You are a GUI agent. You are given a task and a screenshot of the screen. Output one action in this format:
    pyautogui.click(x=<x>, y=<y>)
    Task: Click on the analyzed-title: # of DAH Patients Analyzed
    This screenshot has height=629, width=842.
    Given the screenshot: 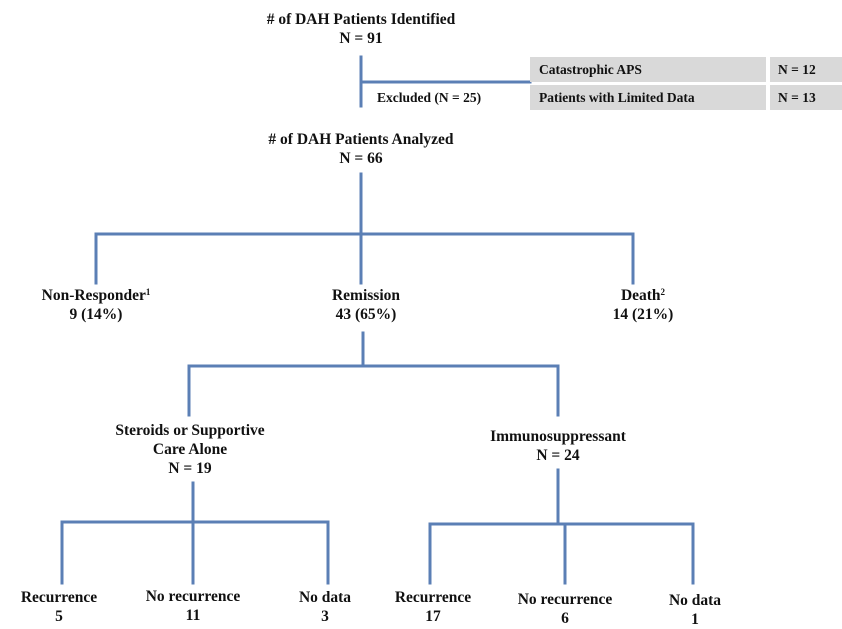 What is the action you would take?
    pyautogui.click(x=361, y=139)
    